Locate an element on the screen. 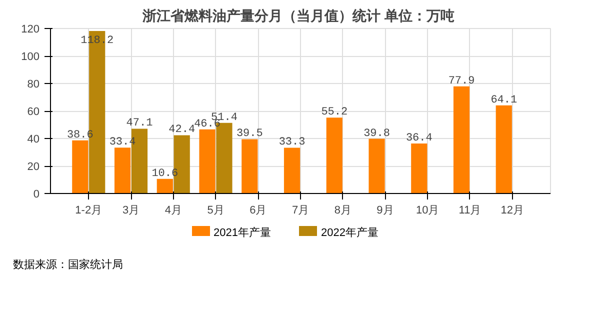  y-tick-label: 60 is located at coordinates (33, 112).